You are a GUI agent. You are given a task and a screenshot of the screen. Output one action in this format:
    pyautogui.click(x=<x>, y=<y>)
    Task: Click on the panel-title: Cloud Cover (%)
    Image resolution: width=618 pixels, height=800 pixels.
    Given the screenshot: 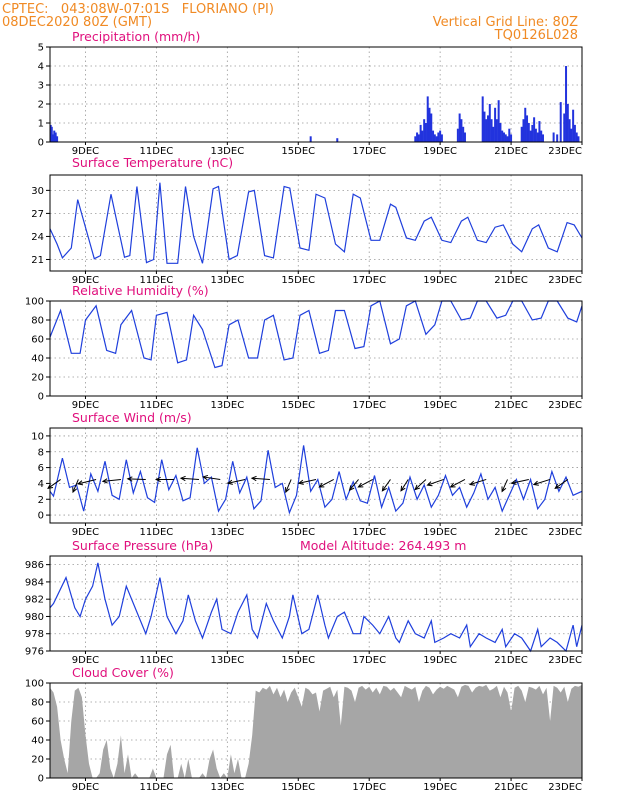 What is the action you would take?
    pyautogui.click(x=123, y=672)
    